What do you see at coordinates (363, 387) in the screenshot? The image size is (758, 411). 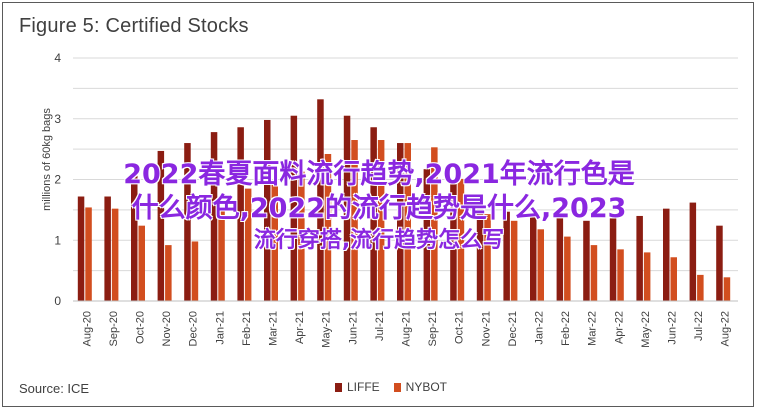 I see `legend-label-liffe: LIFFE` at bounding box center [363, 387].